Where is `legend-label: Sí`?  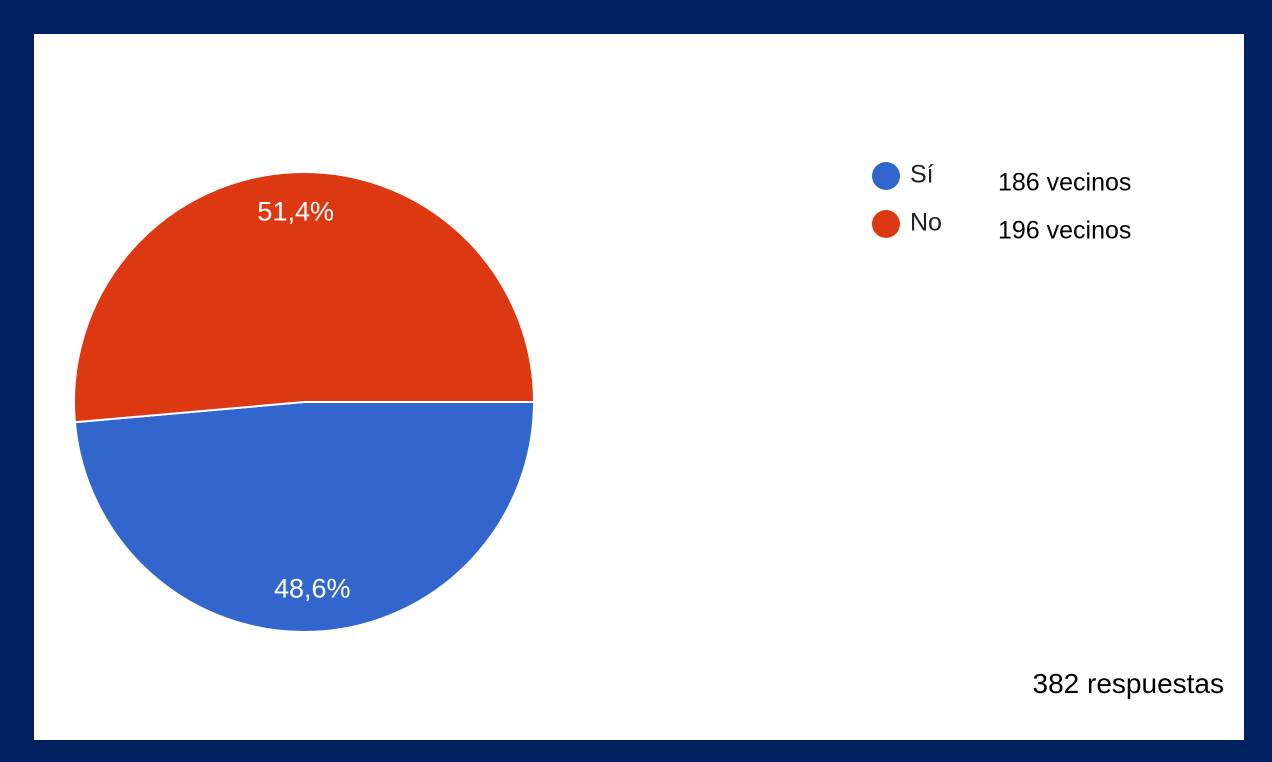
legend-label: Sí is located at coordinates (922, 175).